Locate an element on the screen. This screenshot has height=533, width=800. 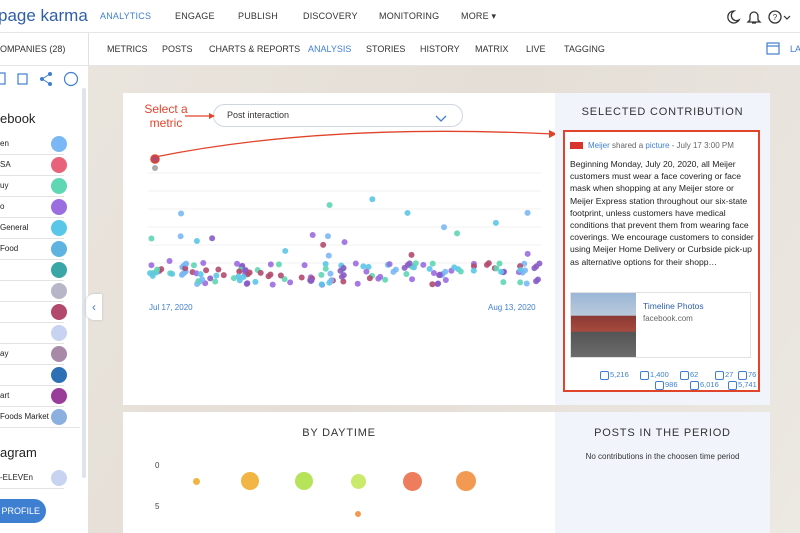
logo: page karma is located at coordinates (44, 15).